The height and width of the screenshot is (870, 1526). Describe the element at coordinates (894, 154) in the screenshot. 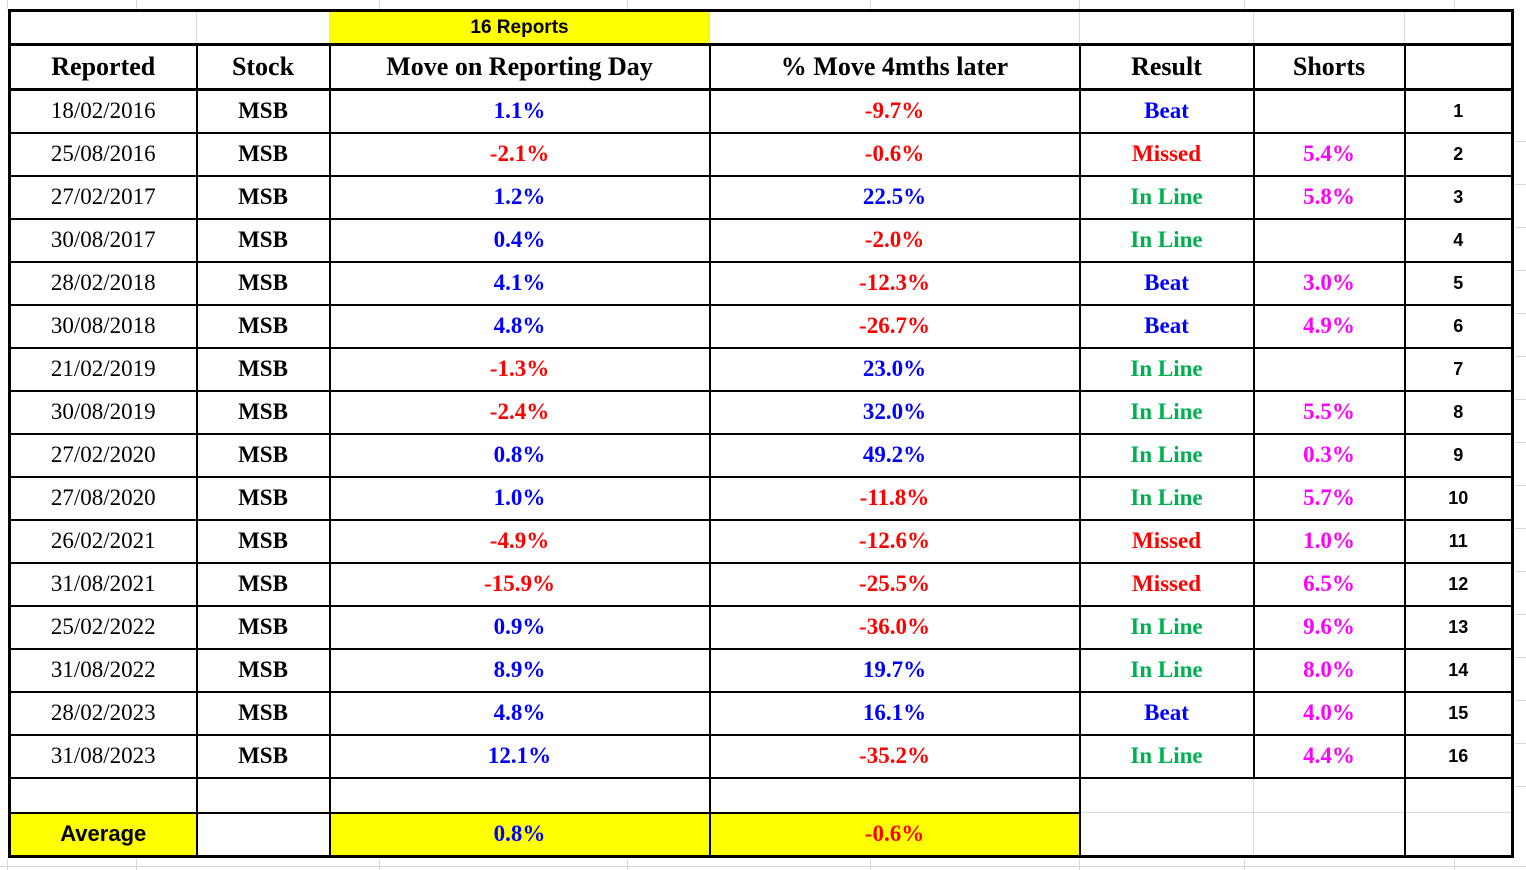

I see `cell-move-4mths: -0.6%` at that location.